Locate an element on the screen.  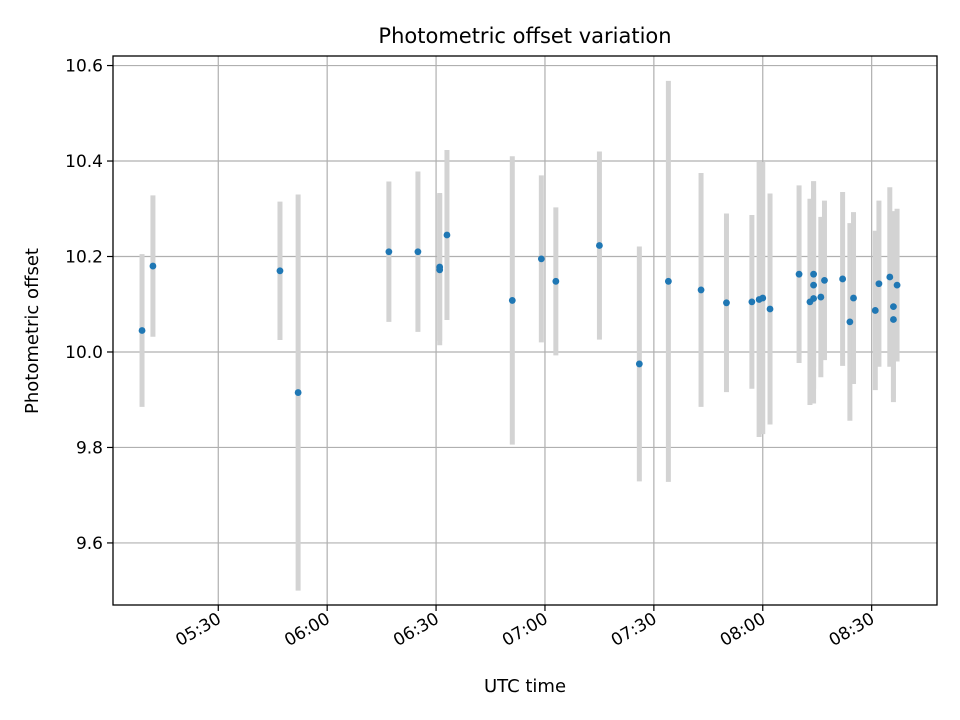
x-axis-label: UTC time is located at coordinates (525, 686).